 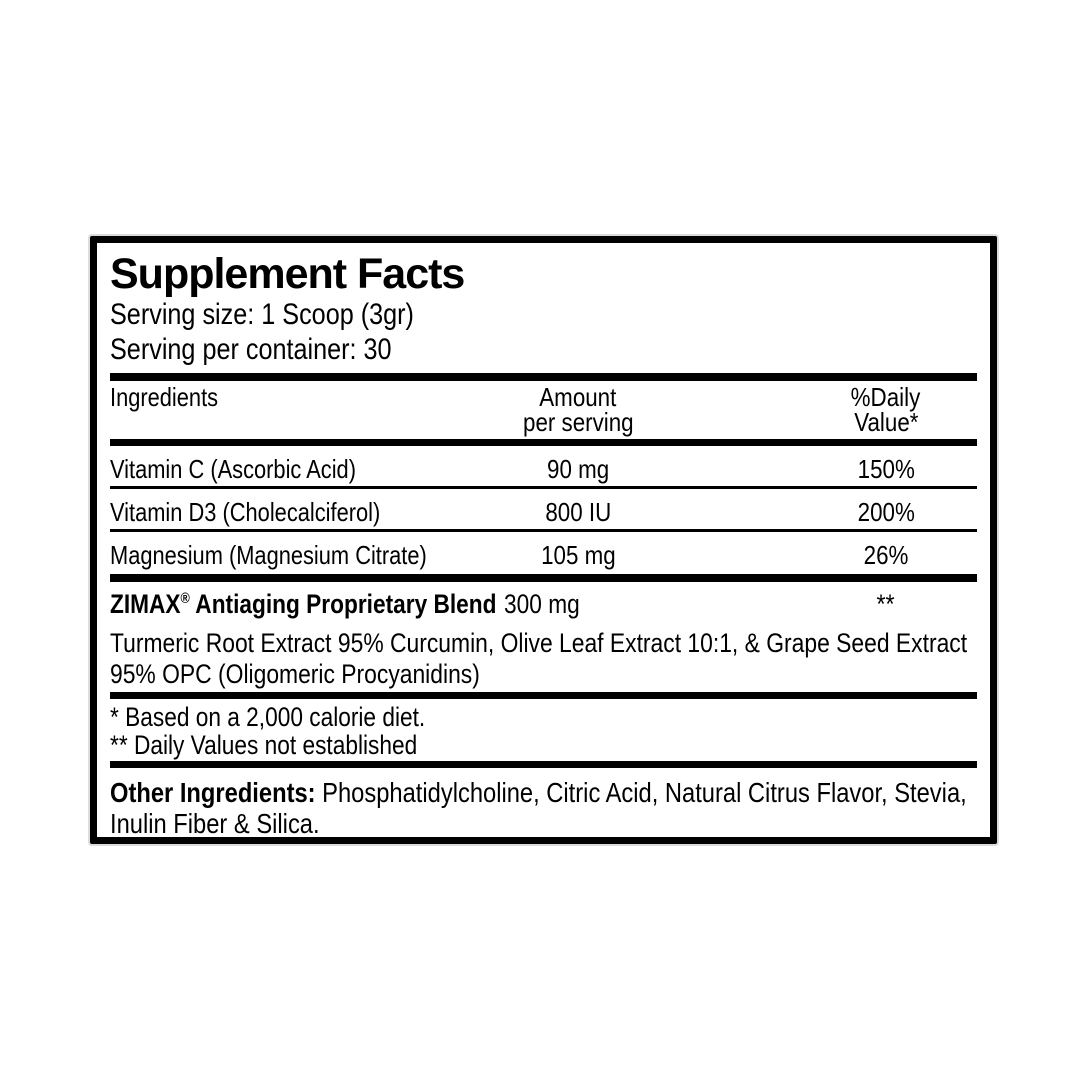 I want to click on ingredient-name: Vitamin D3 (Cholecalciferol), so click(x=245, y=512).